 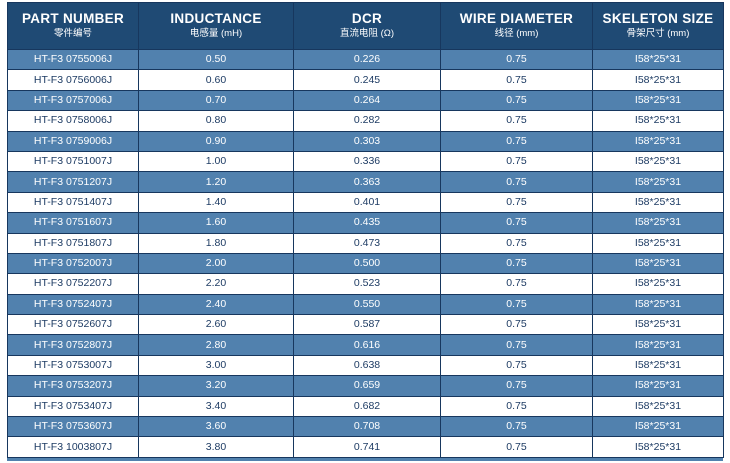 What do you see at coordinates (216, 33) in the screenshot?
I see `col-header-inductance-zh: 电感量 (mH)` at bounding box center [216, 33].